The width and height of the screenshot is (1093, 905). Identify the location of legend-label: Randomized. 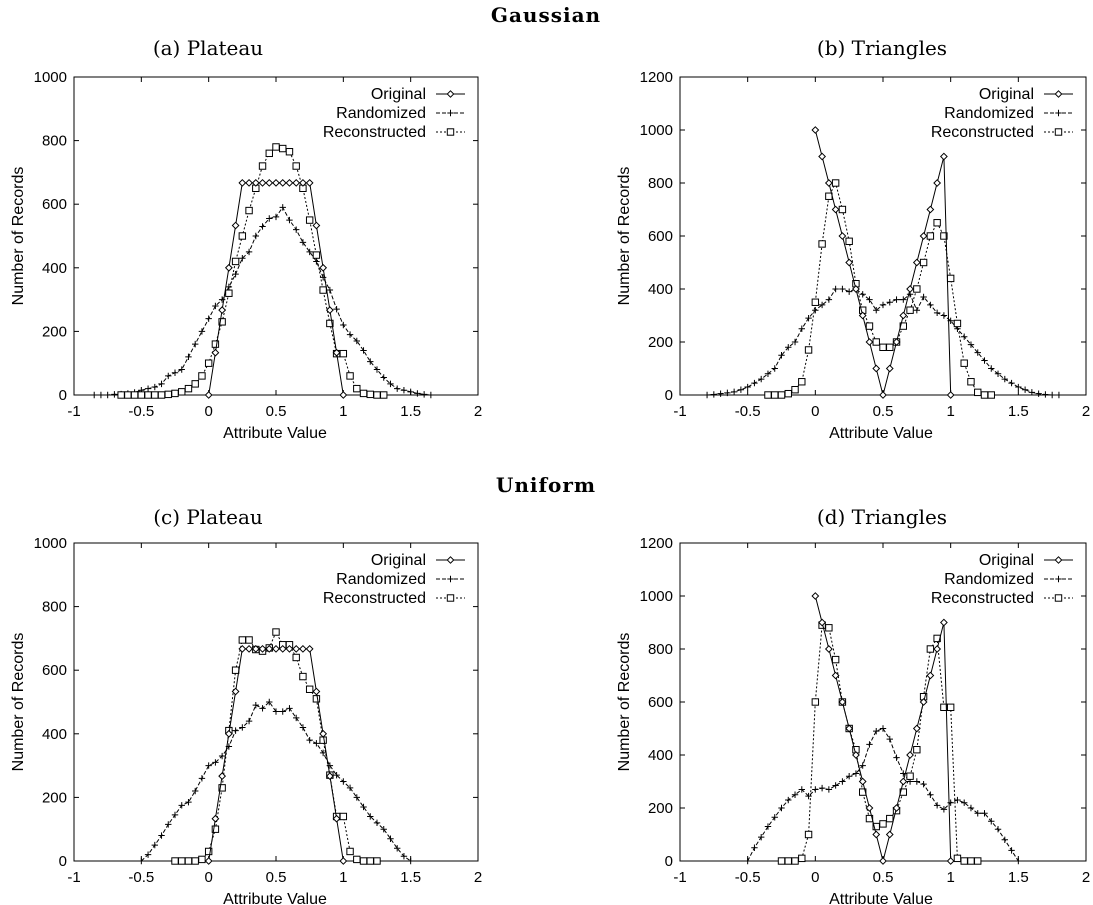
(989, 579).